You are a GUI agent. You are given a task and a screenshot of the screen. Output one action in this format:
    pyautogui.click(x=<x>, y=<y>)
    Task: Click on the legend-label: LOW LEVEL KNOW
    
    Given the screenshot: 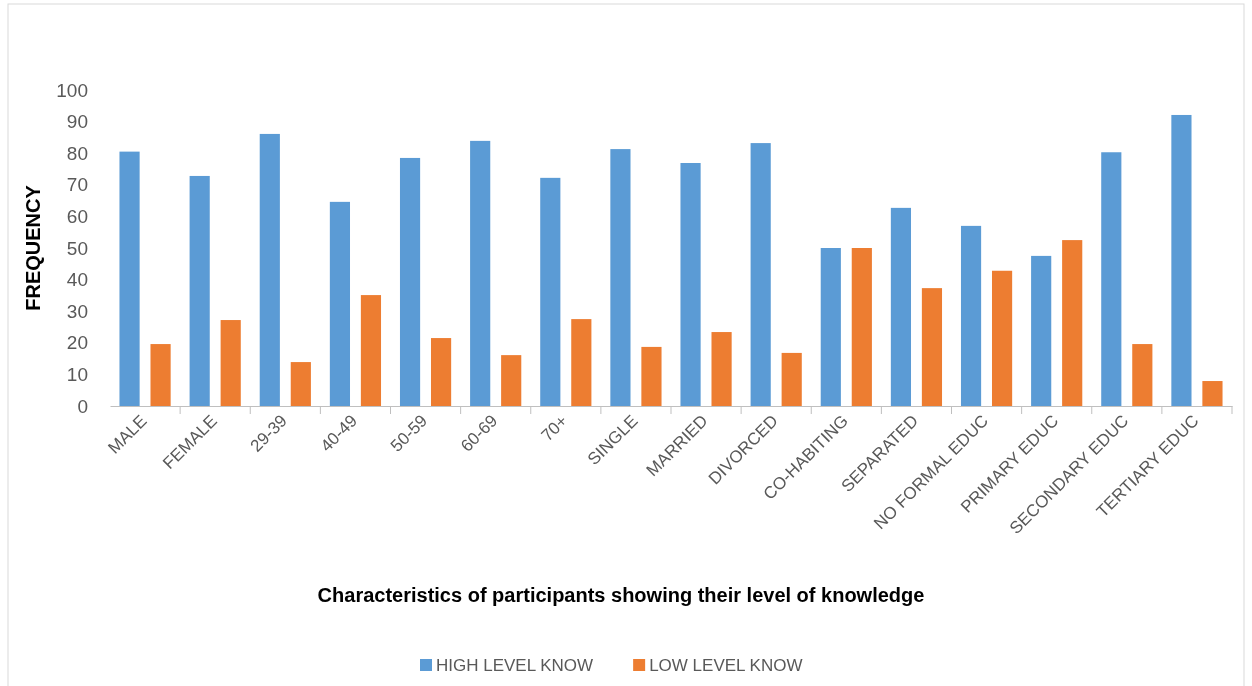 What is the action you would take?
    pyautogui.click(x=726, y=665)
    